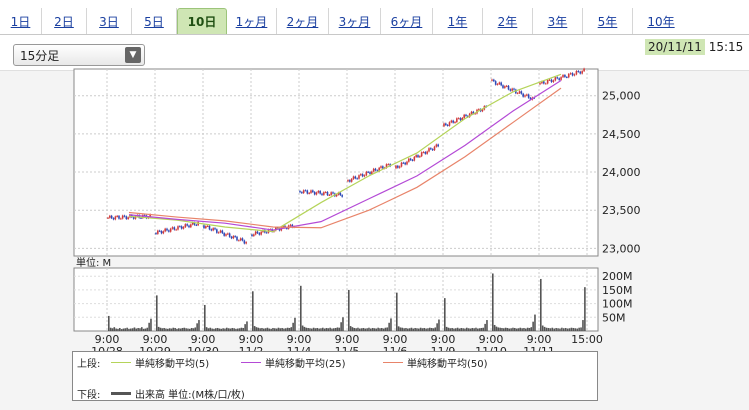 The image size is (749, 410). I want to click on tab-1: 2日, so click(64, 21).